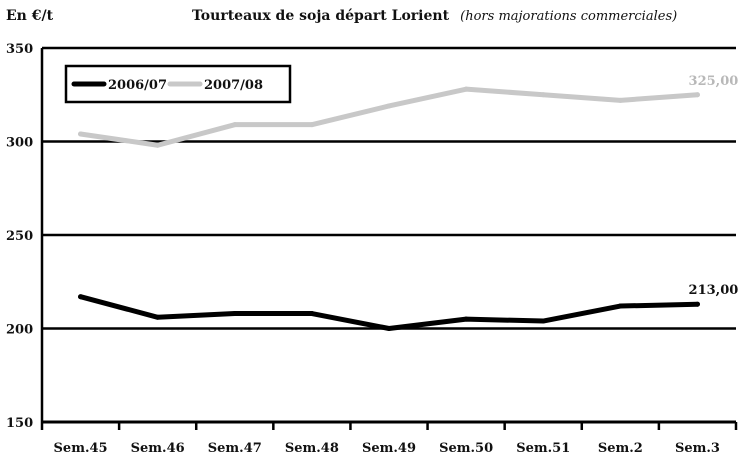  What do you see at coordinates (19, 143) in the screenshot?
I see `y-tick-label-300: 300` at bounding box center [19, 143].